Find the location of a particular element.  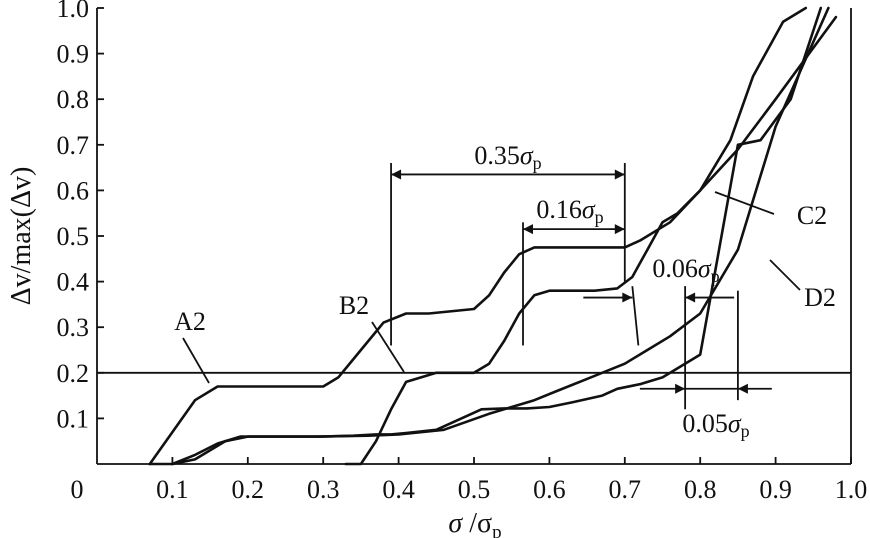

y-tick-label: 0.4 is located at coordinates (73, 282).